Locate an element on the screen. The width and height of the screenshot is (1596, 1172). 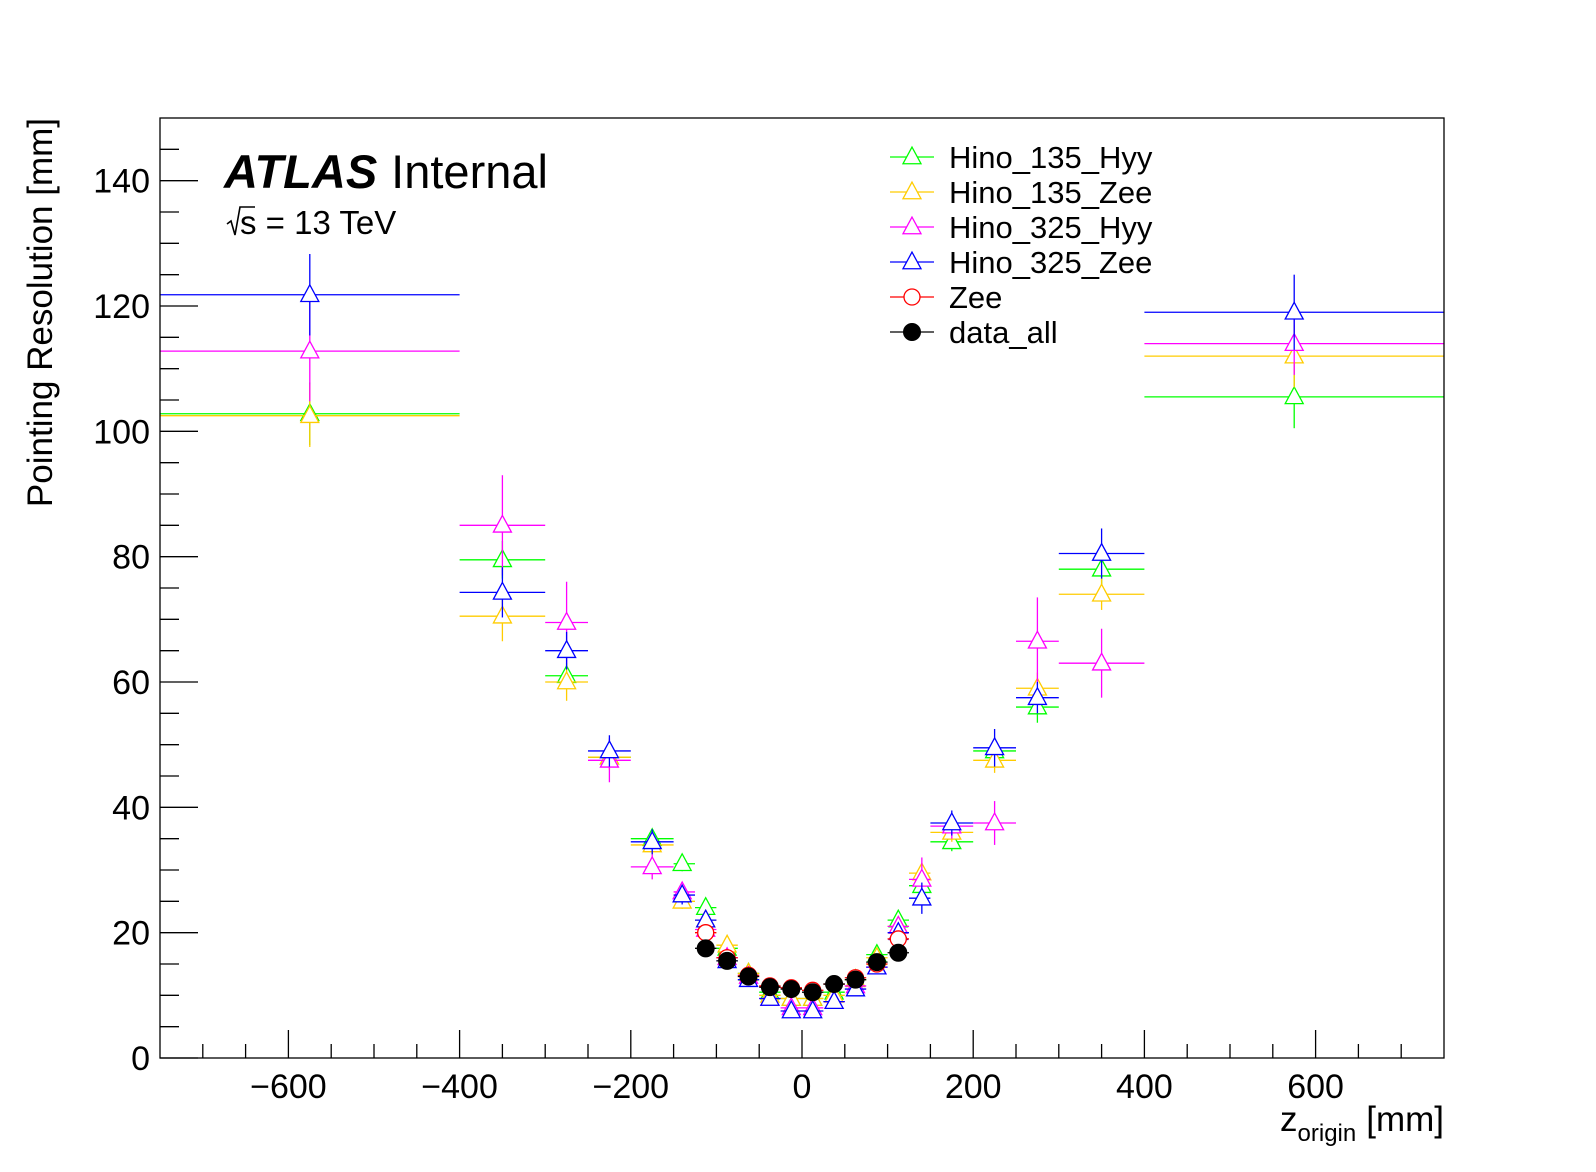
y-axis-label: Pointing Resolution [mm] is located at coordinates (40, 312).